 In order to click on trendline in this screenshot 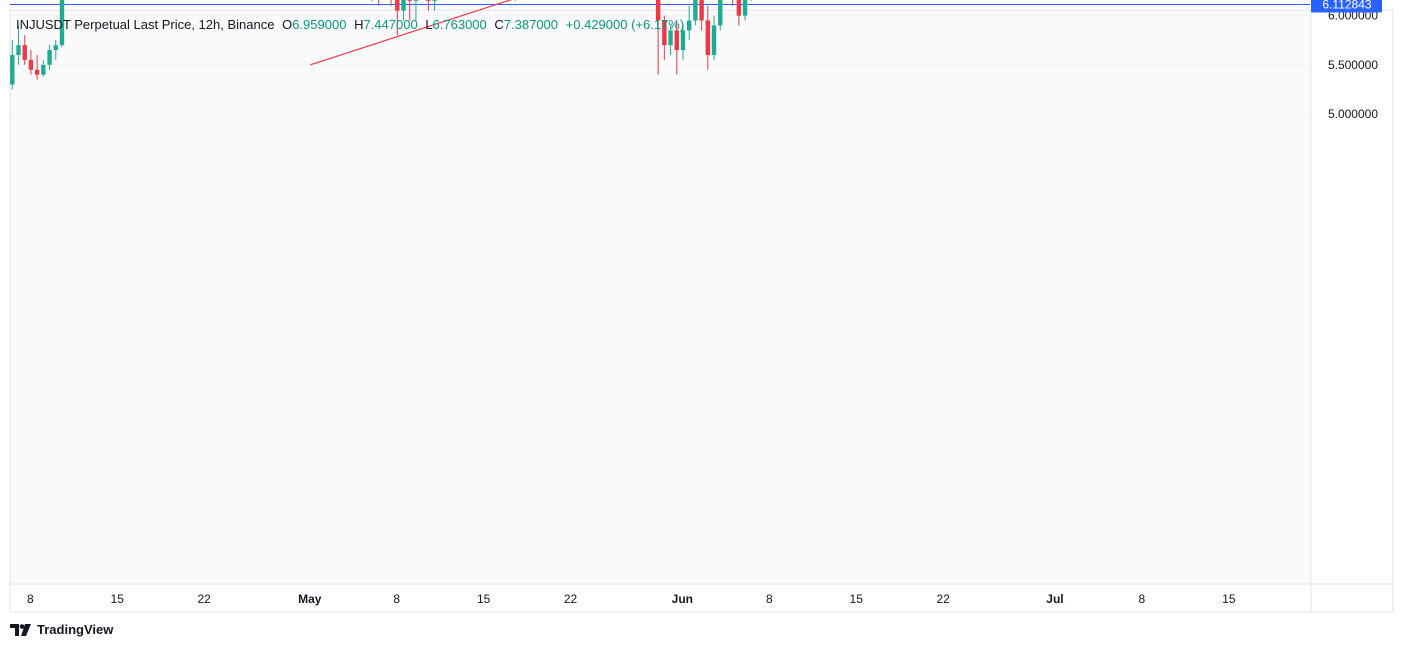, I will do `click(411, 33)`.